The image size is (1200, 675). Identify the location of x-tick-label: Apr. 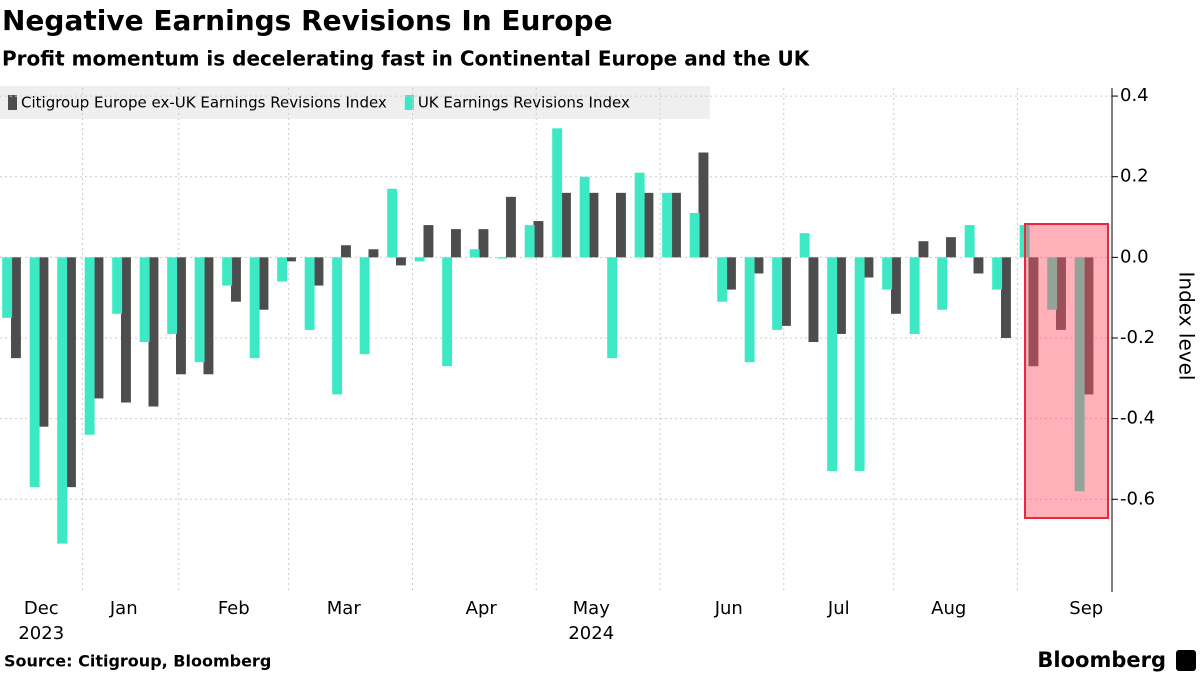
(482, 608).